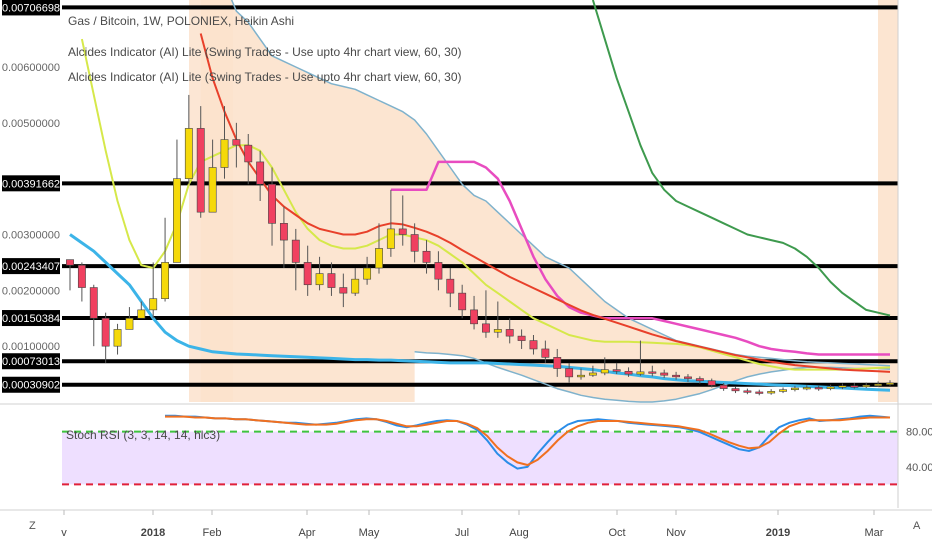 This screenshot has height=550, width=932. I want to click on price-tick-label: 0.00100000, so click(31, 347).